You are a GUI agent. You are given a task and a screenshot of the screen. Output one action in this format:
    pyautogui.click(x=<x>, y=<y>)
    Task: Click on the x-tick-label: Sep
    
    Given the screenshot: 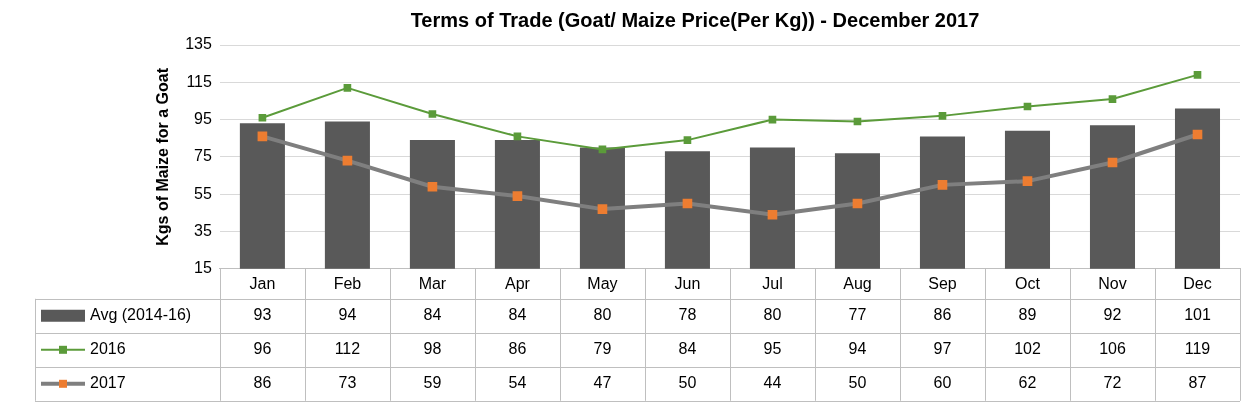 What is the action you would take?
    pyautogui.click(x=942, y=283)
    